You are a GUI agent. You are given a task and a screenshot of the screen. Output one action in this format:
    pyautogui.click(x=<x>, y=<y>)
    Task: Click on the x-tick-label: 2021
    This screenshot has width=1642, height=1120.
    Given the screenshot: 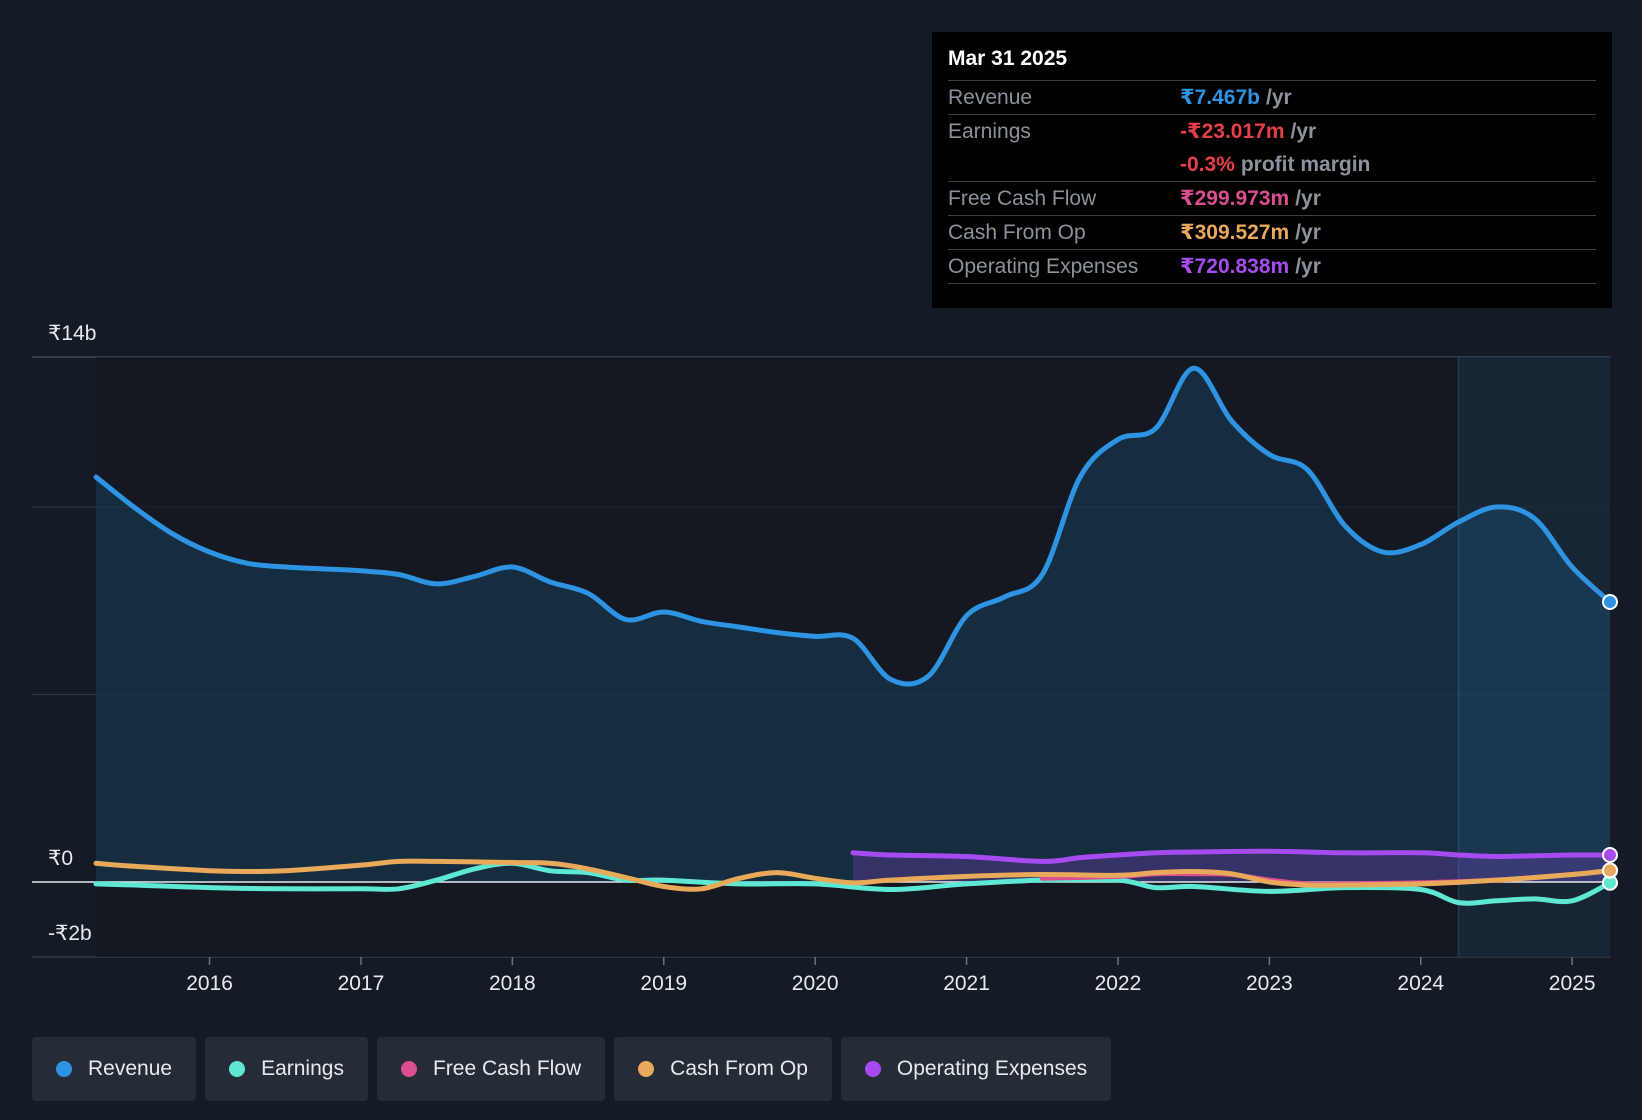 What is the action you would take?
    pyautogui.click(x=966, y=983)
    